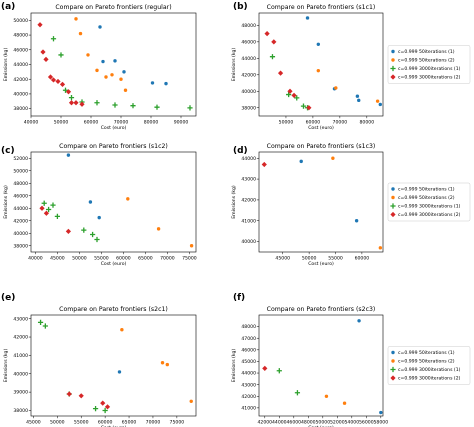 This screenshot has height=427, width=474. I want to click on x-tick-label: 55000, so click(335, 259).